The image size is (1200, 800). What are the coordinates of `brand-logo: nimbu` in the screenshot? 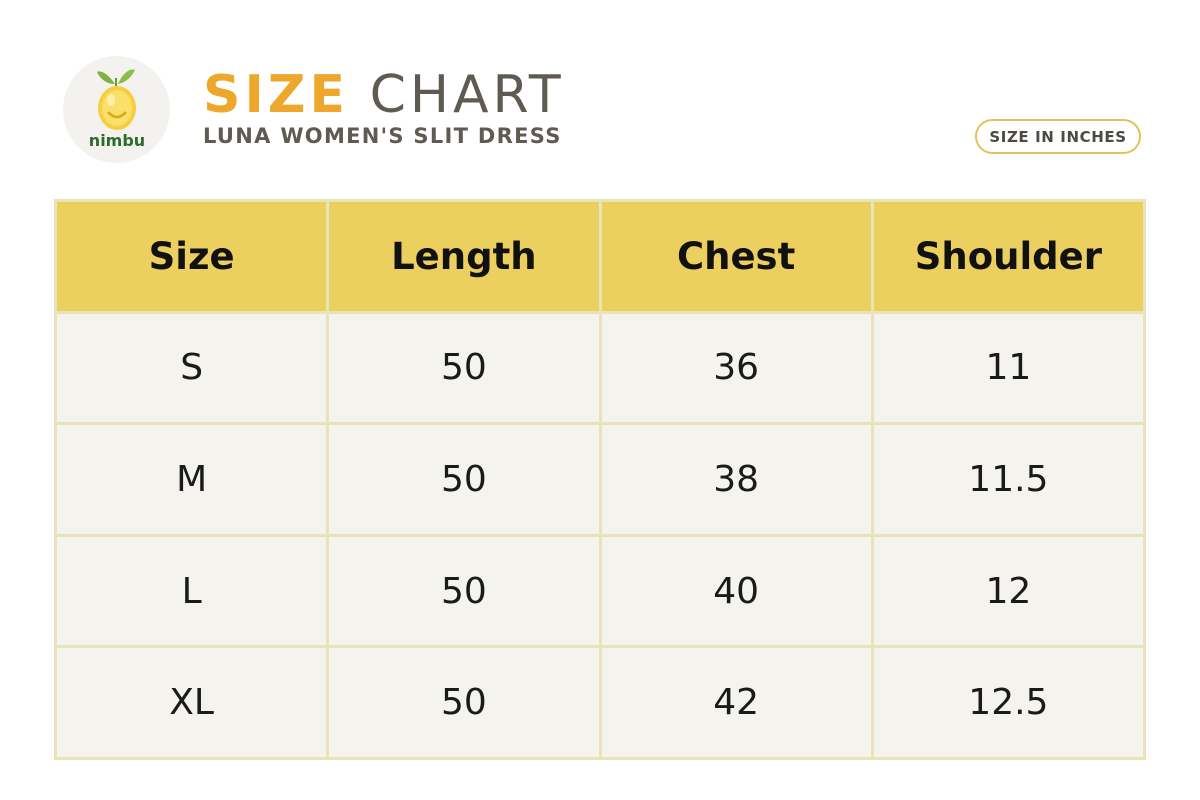 It's located at (116, 109).